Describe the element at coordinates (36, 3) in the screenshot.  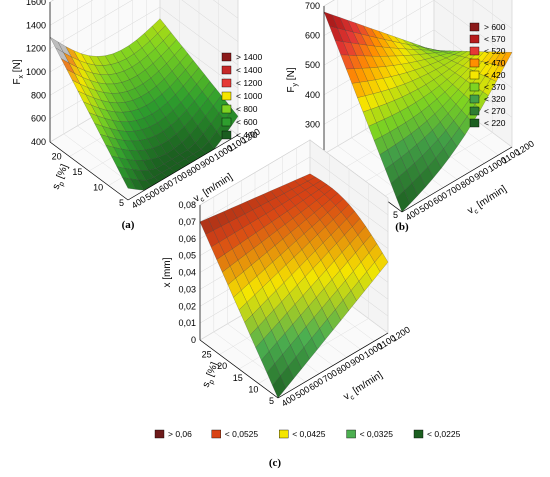
I see `z-tick-label: 1600` at that location.